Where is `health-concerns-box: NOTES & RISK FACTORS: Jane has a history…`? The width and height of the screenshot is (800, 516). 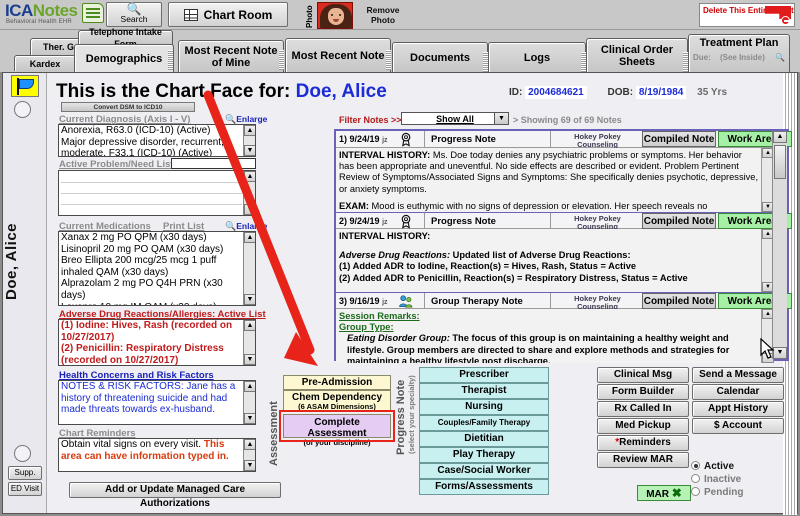
health-concerns-box: NOTES & RISK FACTORS: Jane has a history… is located at coordinates (157, 402).